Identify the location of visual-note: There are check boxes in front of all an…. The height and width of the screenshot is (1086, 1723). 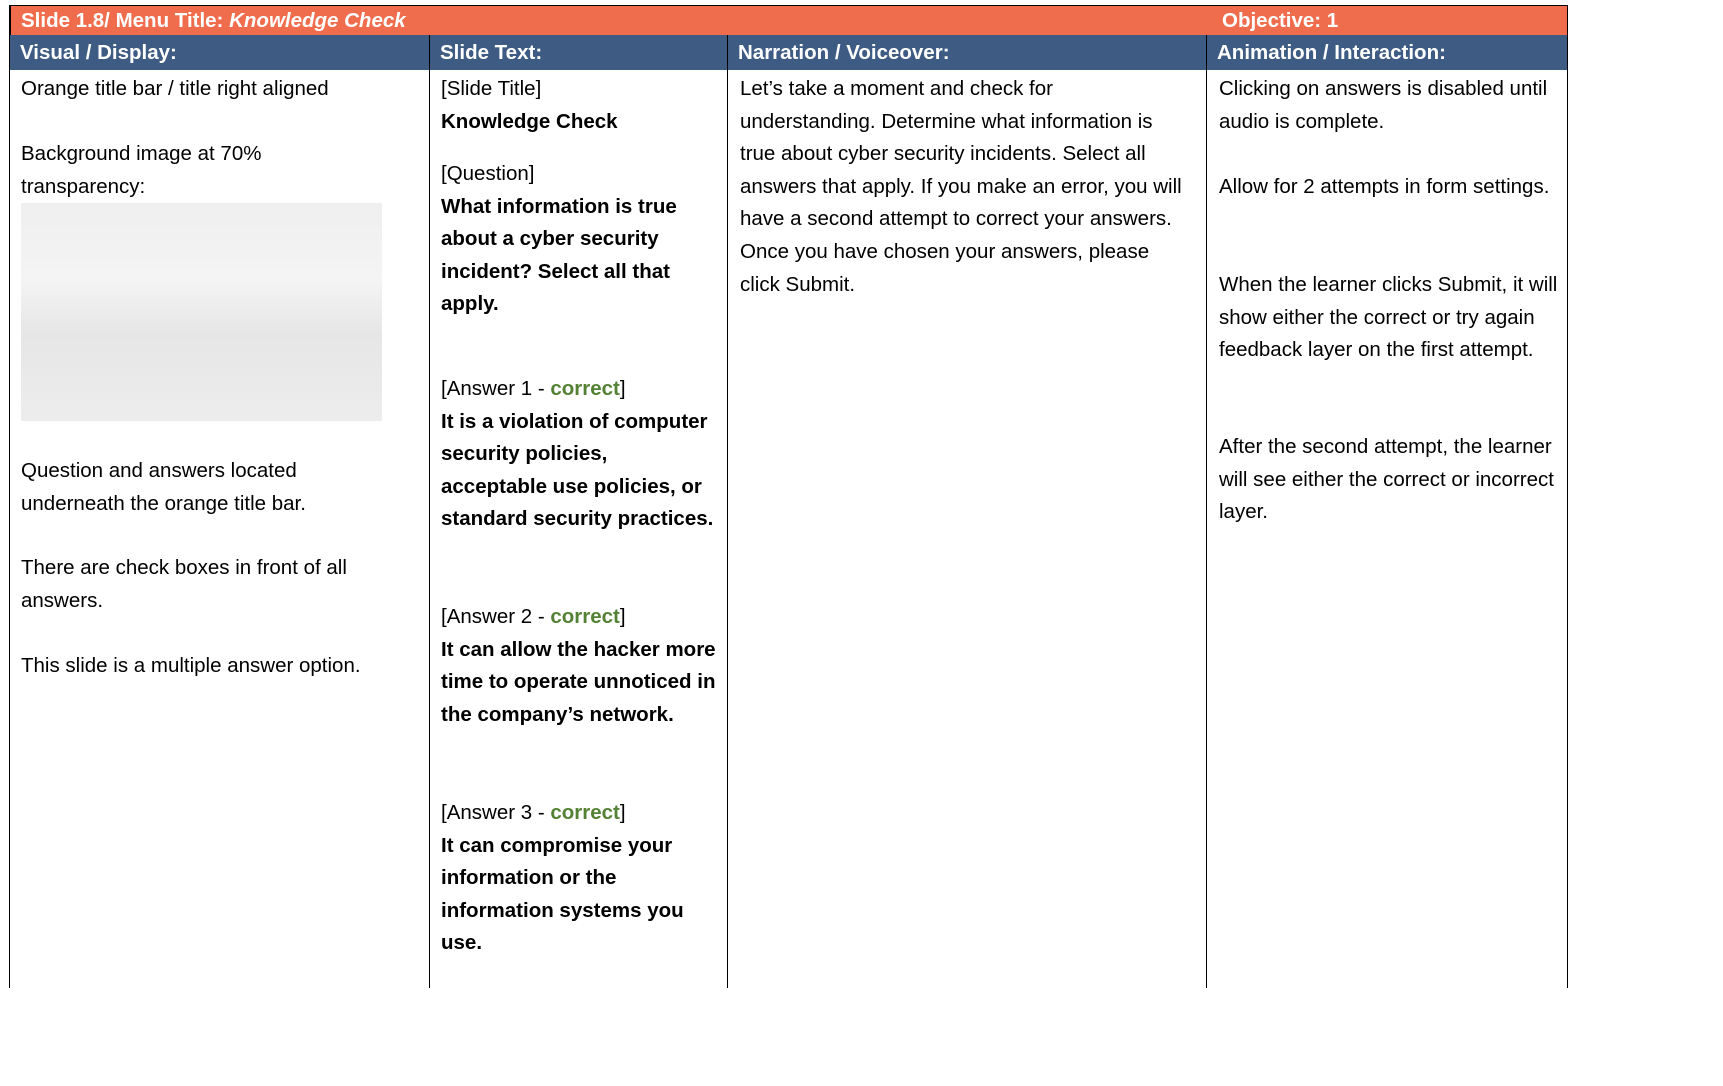
(184, 584).